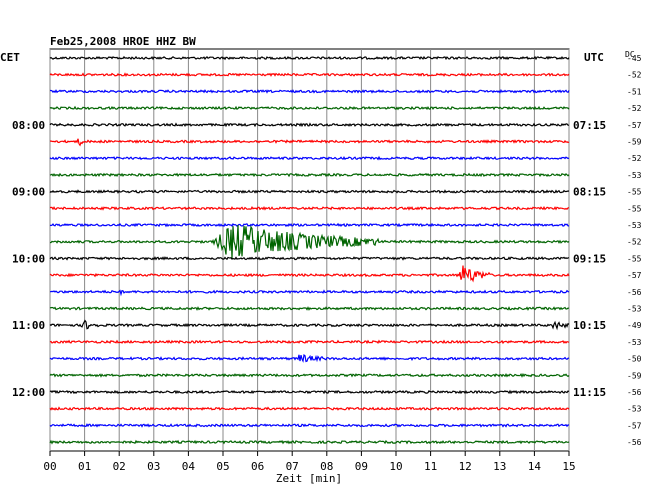 This screenshot has width=650, height=494. Describe the element at coordinates (10, 57) in the screenshot. I see `left-zone-label: CET` at that location.